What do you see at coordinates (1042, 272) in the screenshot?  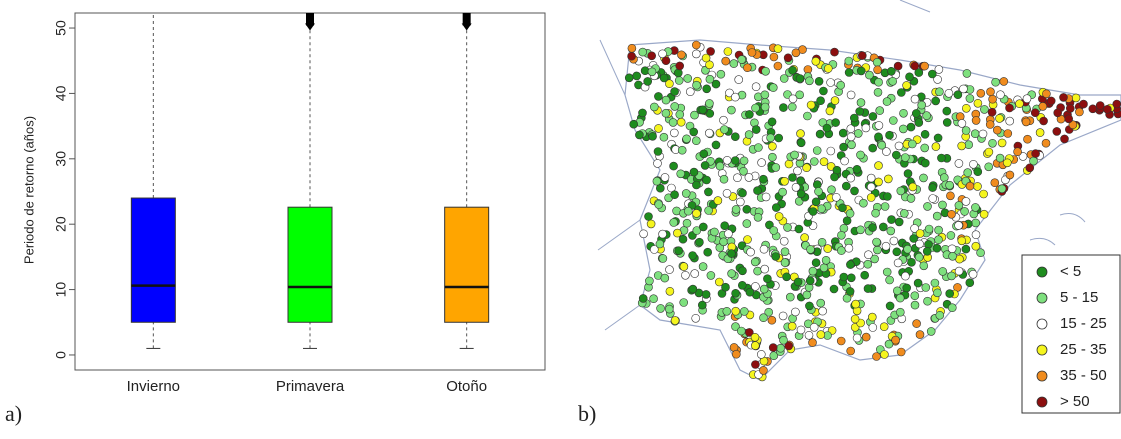 I see `legend-marker` at bounding box center [1042, 272].